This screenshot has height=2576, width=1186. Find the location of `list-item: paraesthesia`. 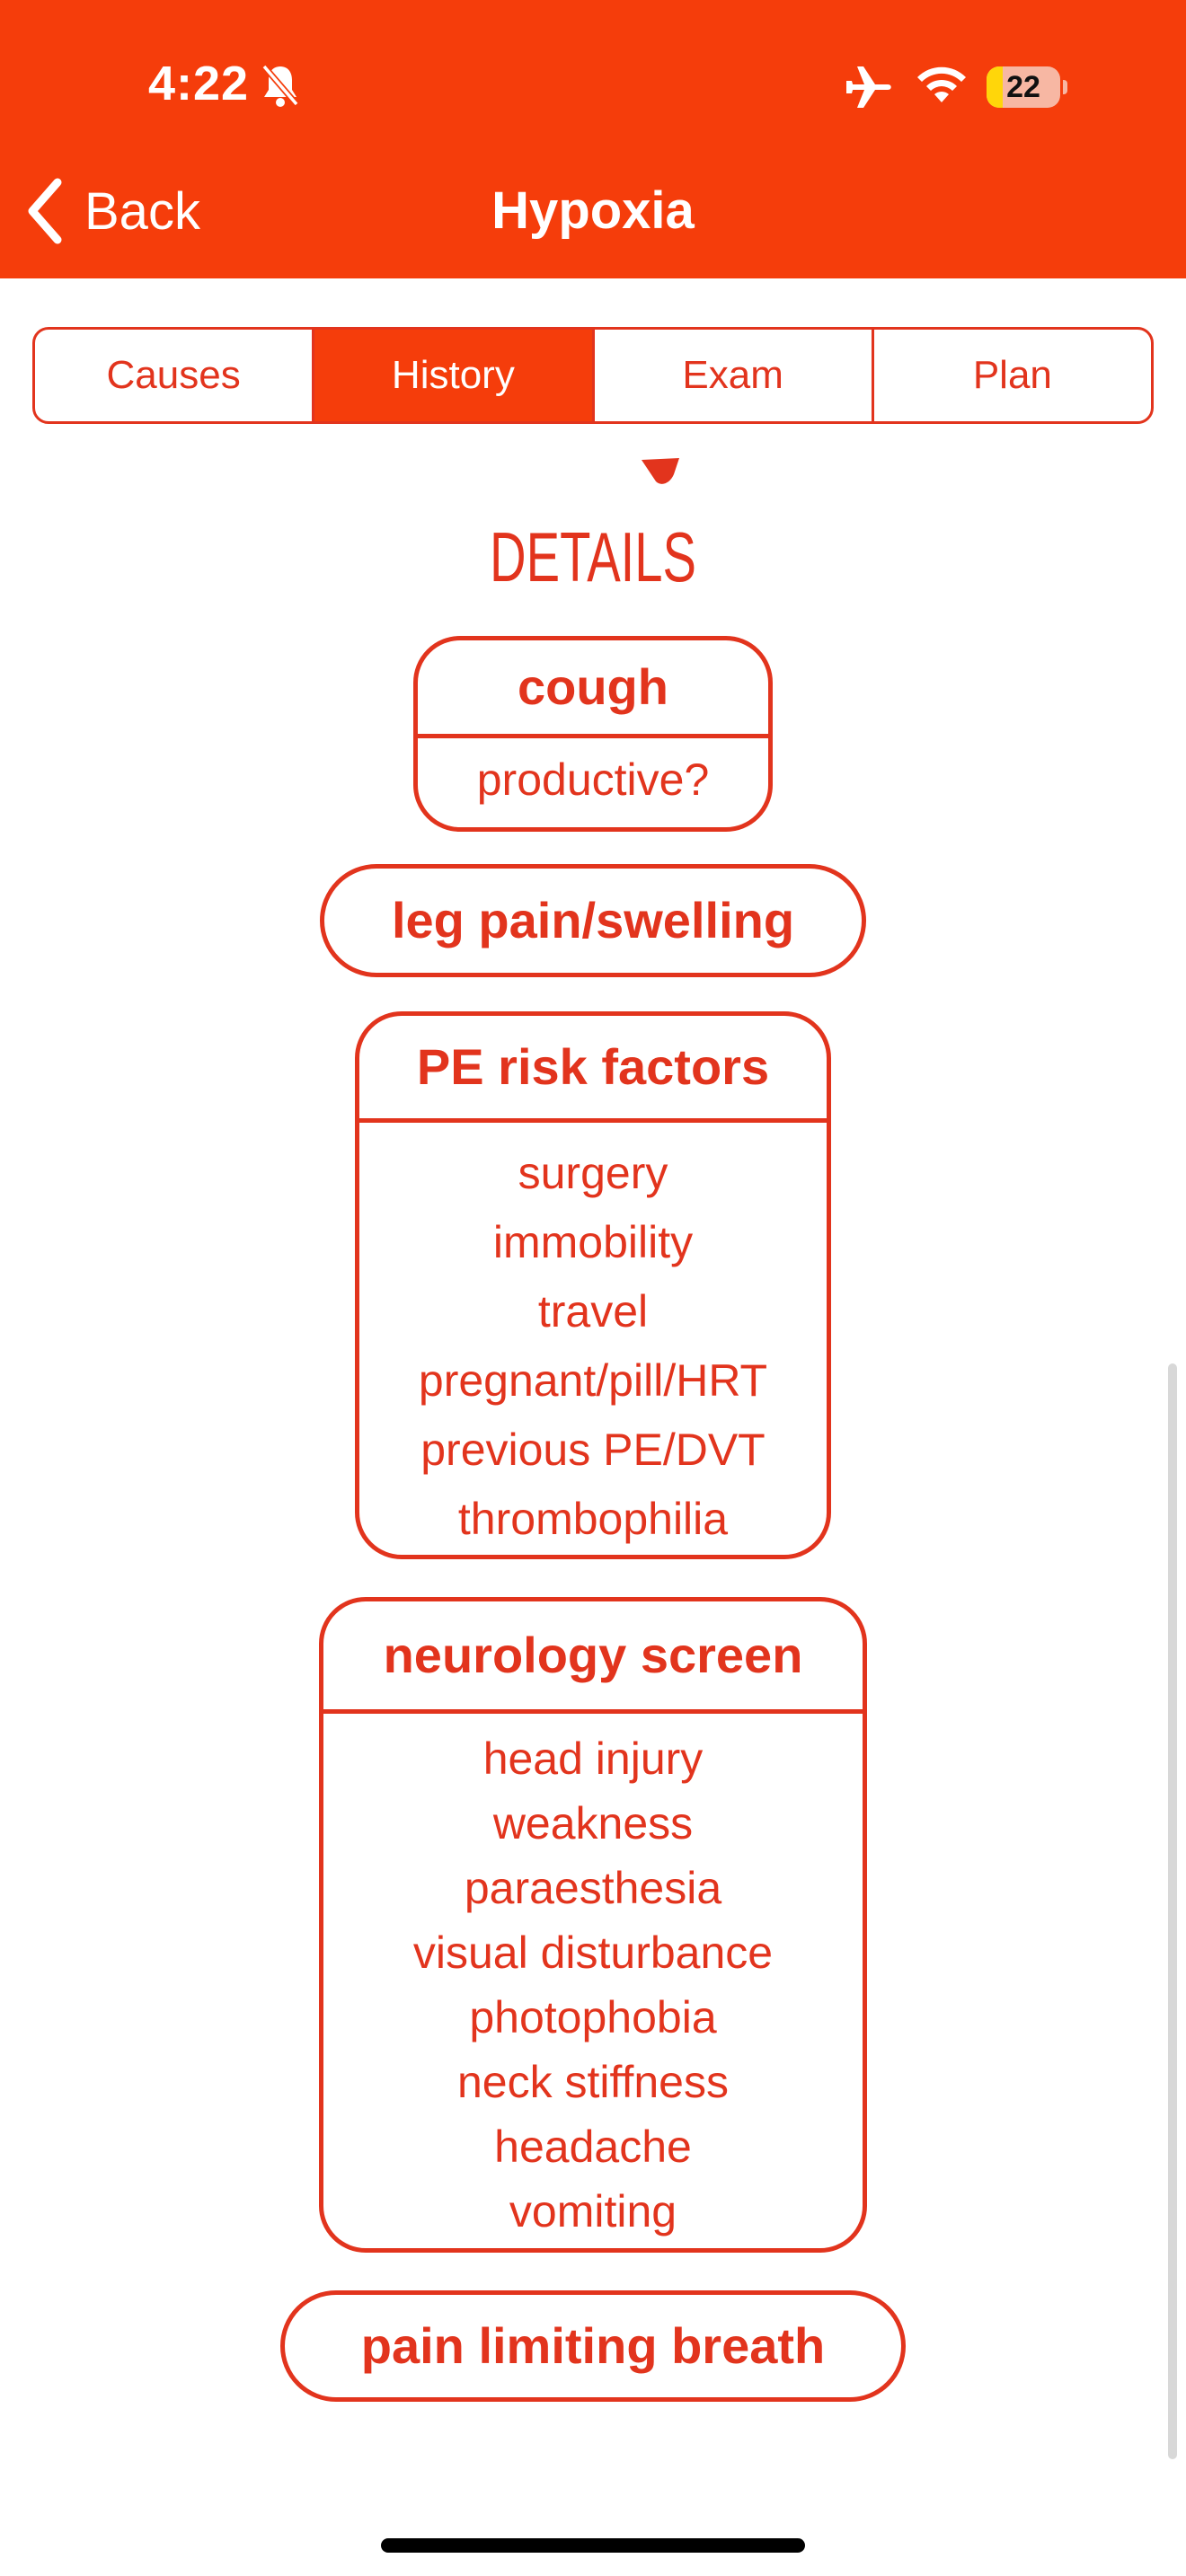

list-item: paraesthesia is located at coordinates (593, 1888).